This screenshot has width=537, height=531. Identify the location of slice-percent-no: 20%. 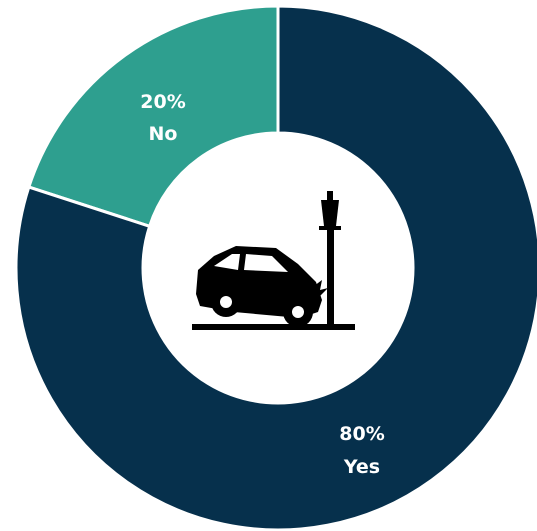
(162, 102).